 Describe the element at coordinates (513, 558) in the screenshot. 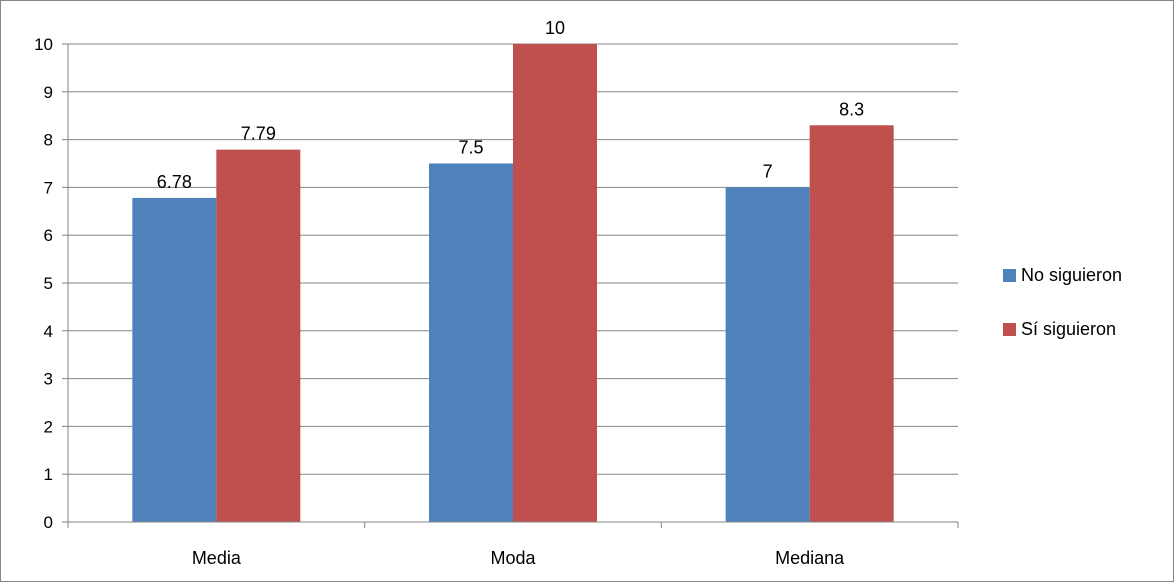

I see `x-tick-label: Moda` at that location.